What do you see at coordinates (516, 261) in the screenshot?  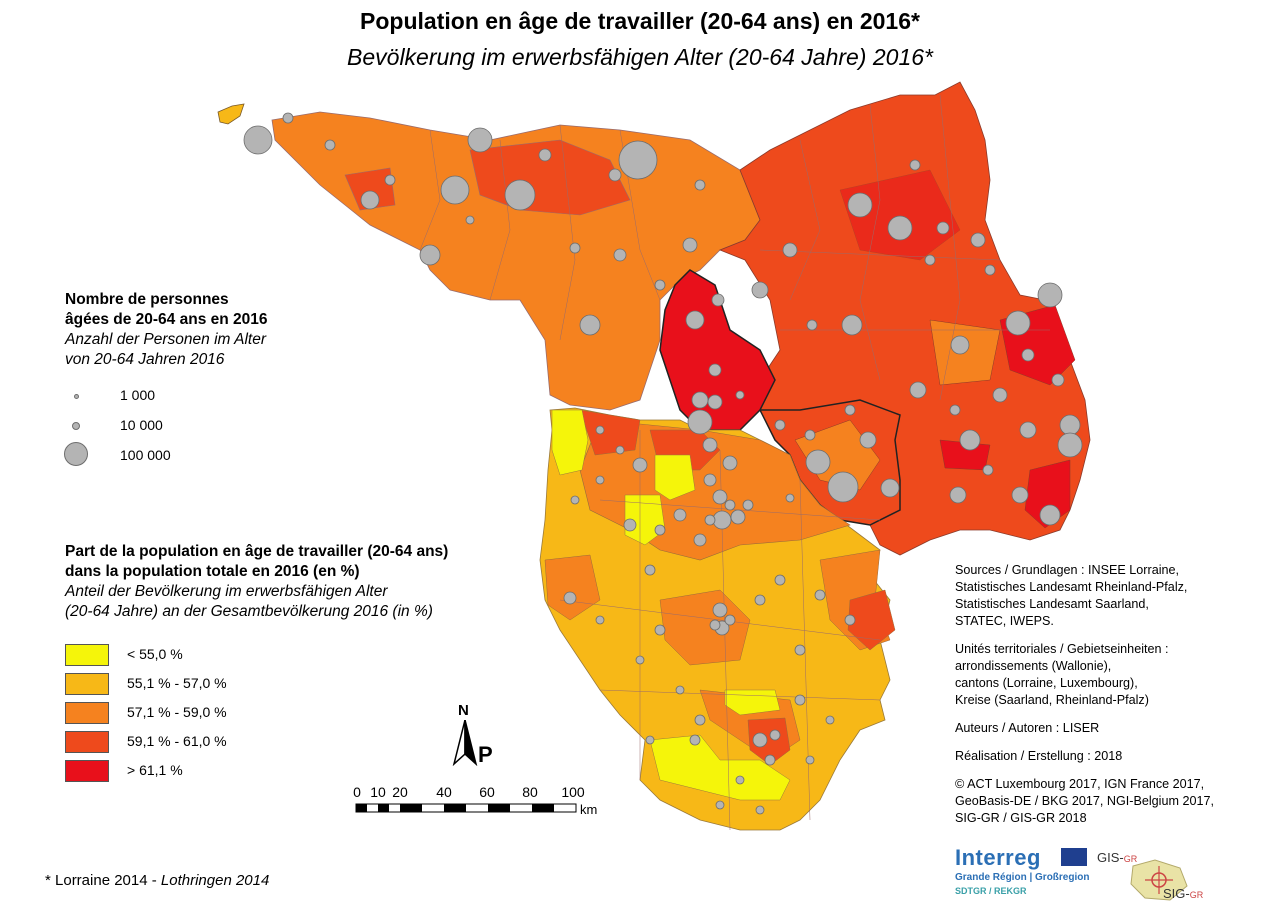 I see `region-wallonia` at bounding box center [516, 261].